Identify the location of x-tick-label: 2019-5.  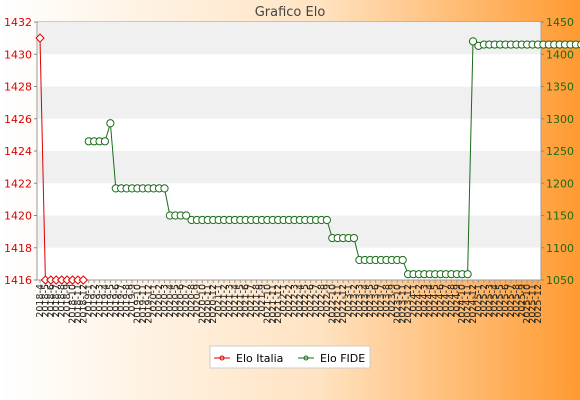
(110, 301).